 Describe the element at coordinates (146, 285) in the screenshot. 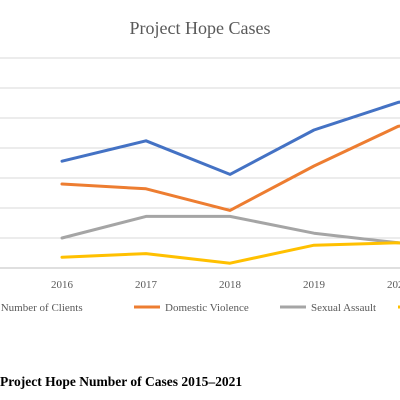

I see `x-tick-label: 2017` at that location.